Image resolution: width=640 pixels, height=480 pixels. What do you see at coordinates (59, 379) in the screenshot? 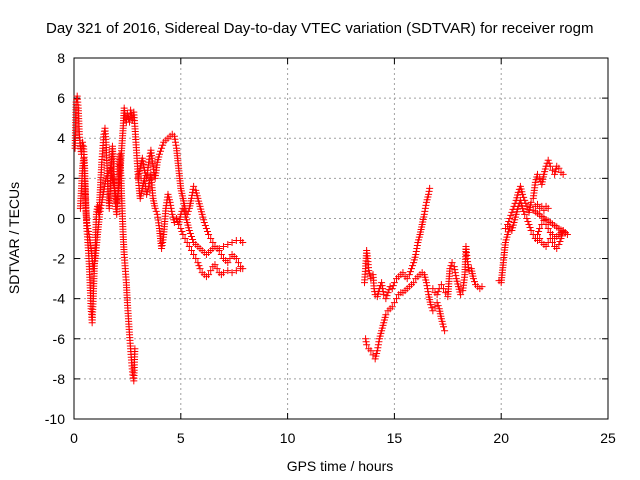
I see `y-tick-label: -8` at bounding box center [59, 379].